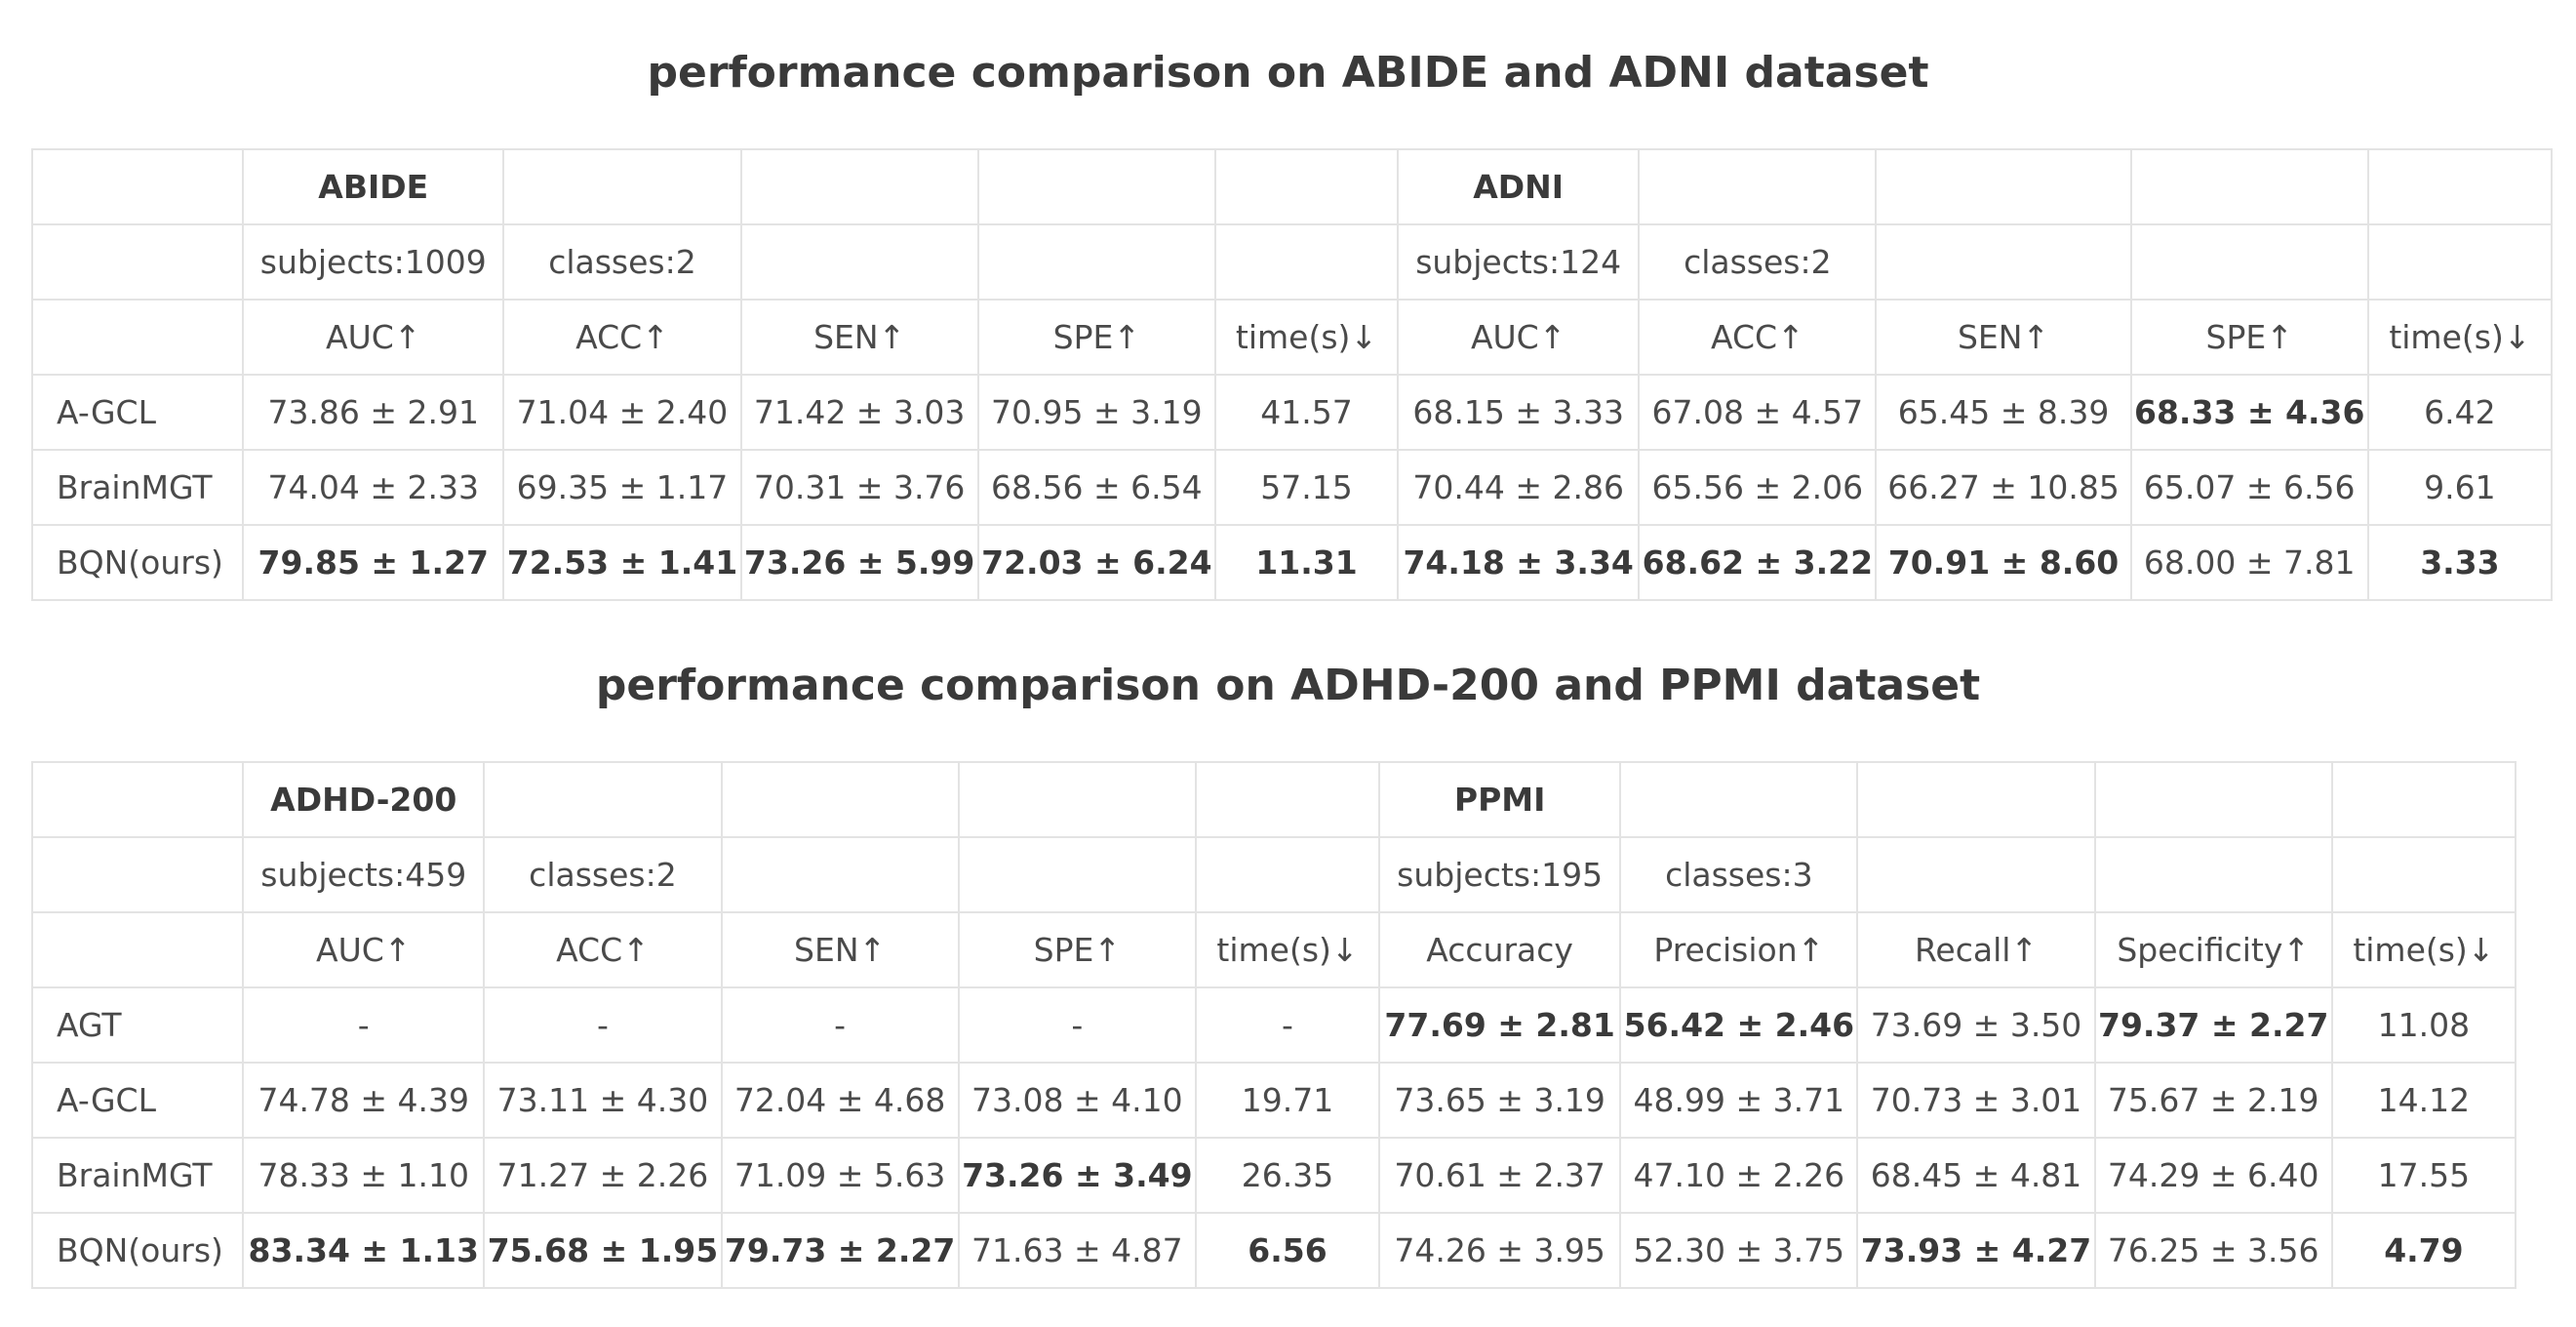 The image size is (2576, 1327). What do you see at coordinates (859, 412) in the screenshot?
I see `table-cell: 71.42 ± 3.03` at bounding box center [859, 412].